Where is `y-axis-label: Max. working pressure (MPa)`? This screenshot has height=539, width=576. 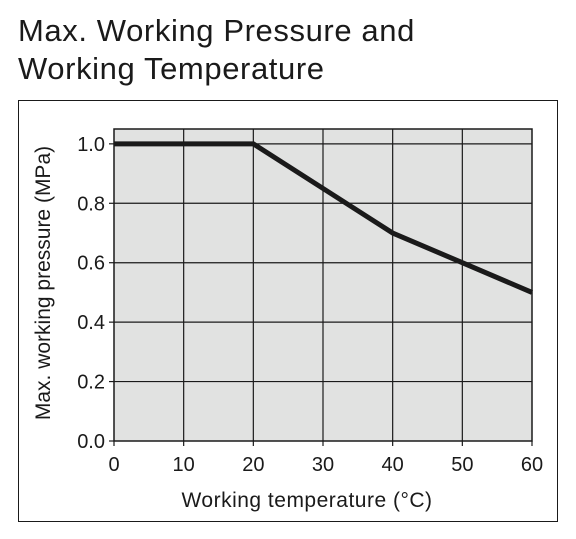
y-axis-label: Max. working pressure (MPa) is located at coordinates (43, 283).